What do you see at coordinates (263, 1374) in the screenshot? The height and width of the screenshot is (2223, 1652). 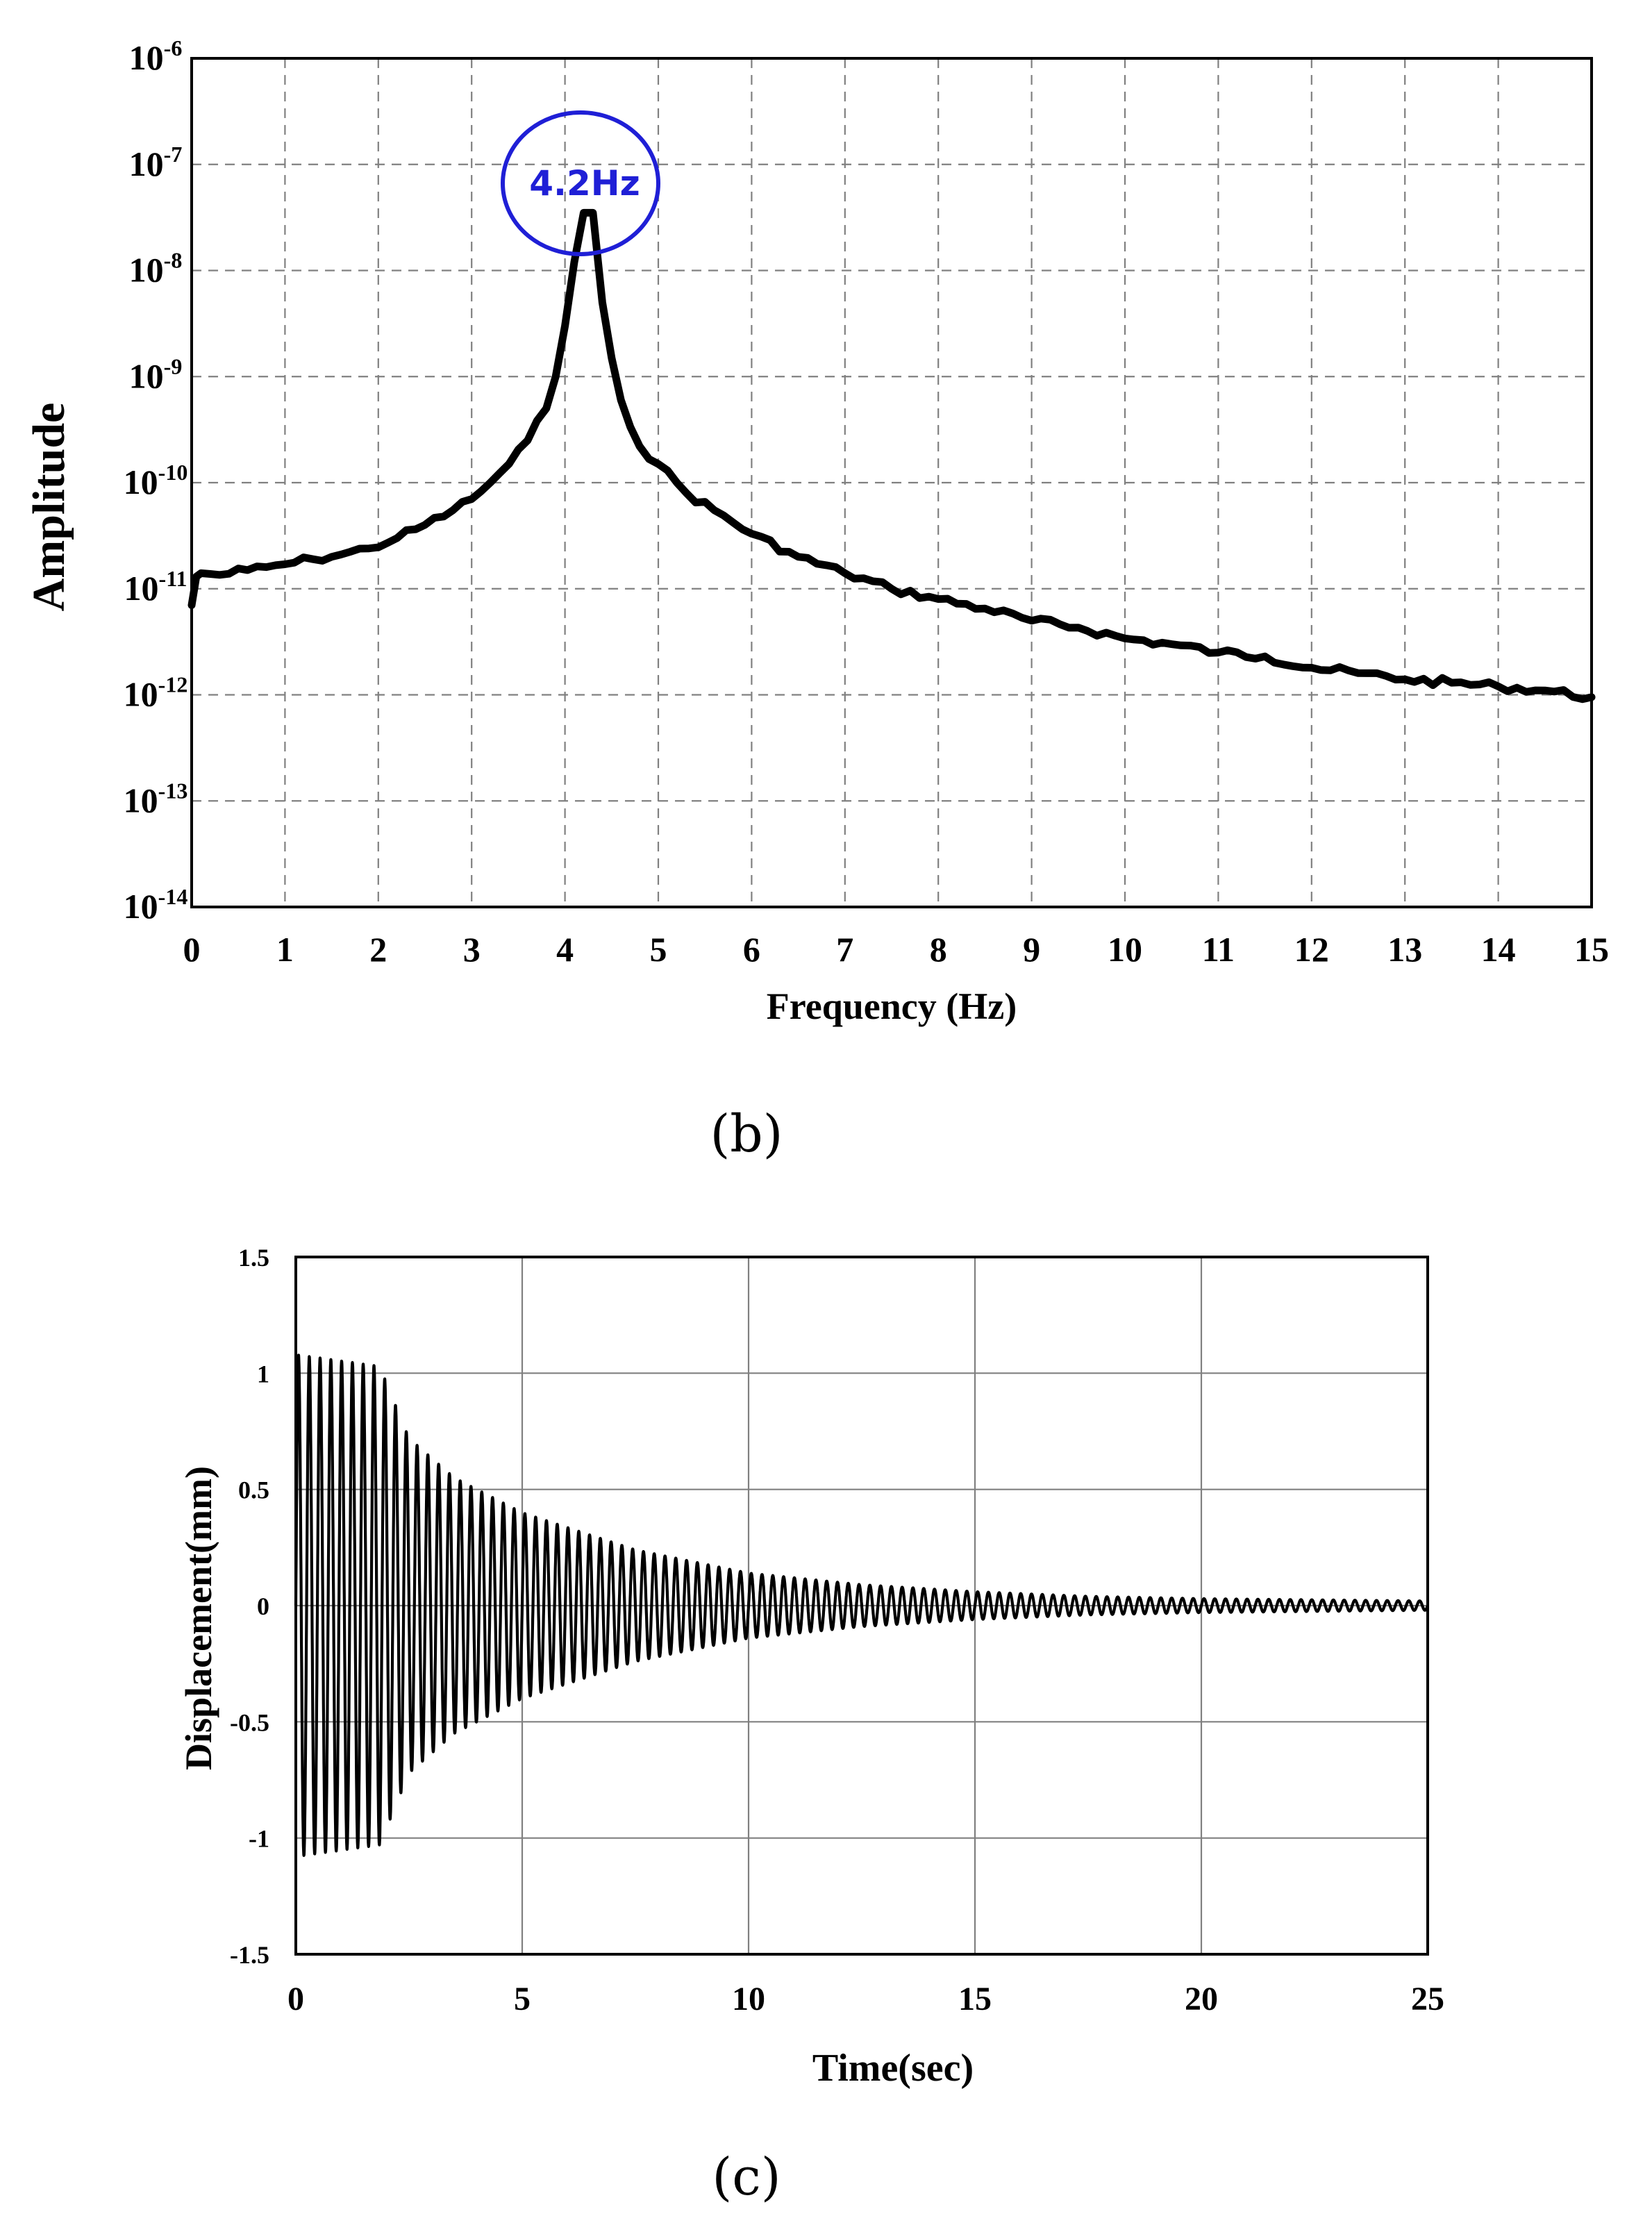 I see `chart-c-y-tick-label: 1` at bounding box center [263, 1374].